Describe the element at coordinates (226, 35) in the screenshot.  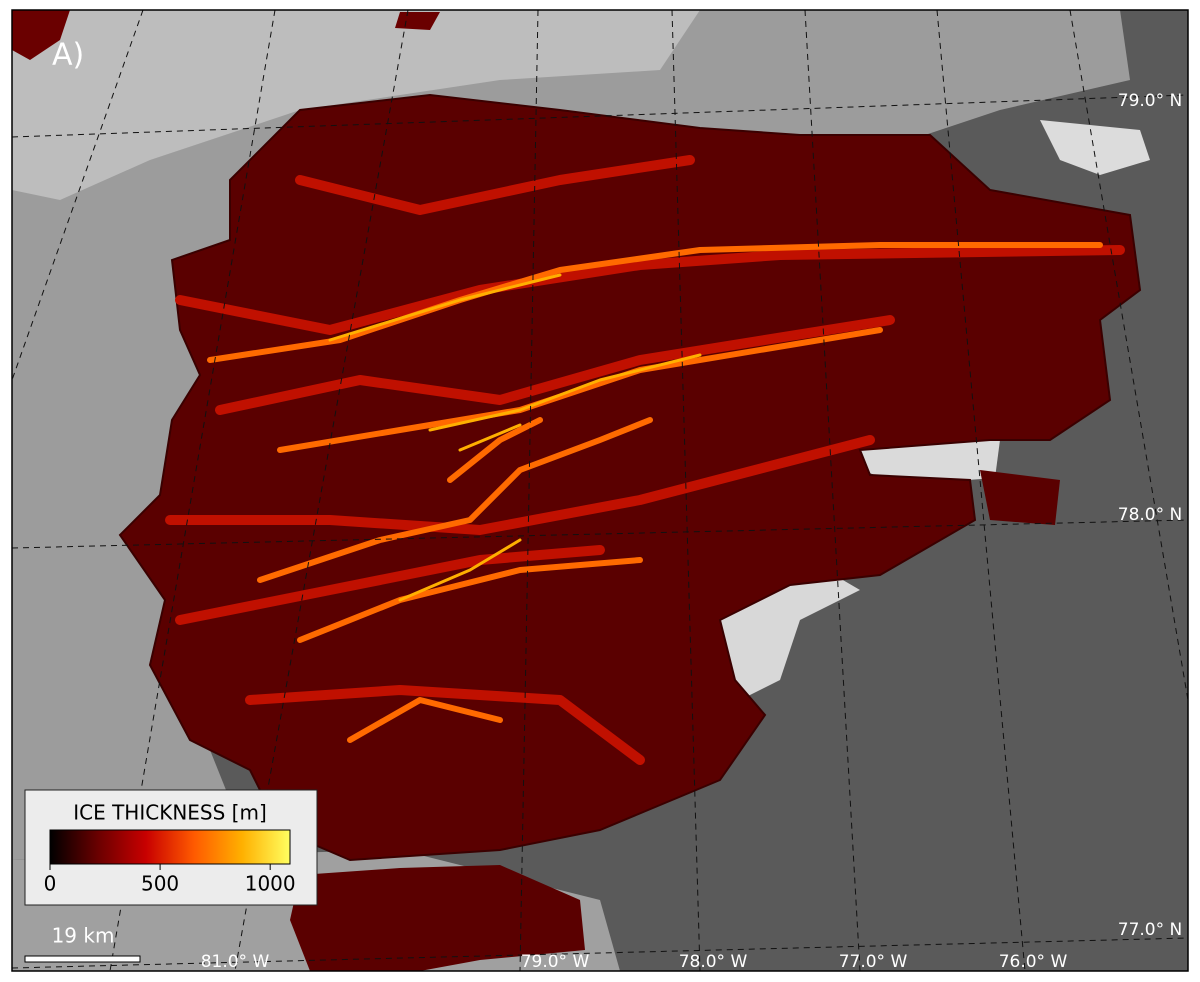
I see `ice-patch` at that location.